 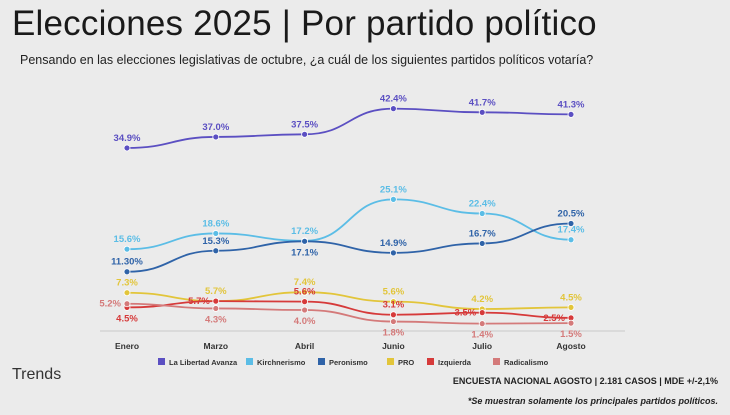 I want to click on data-label: 11.30%, so click(x=127, y=262).